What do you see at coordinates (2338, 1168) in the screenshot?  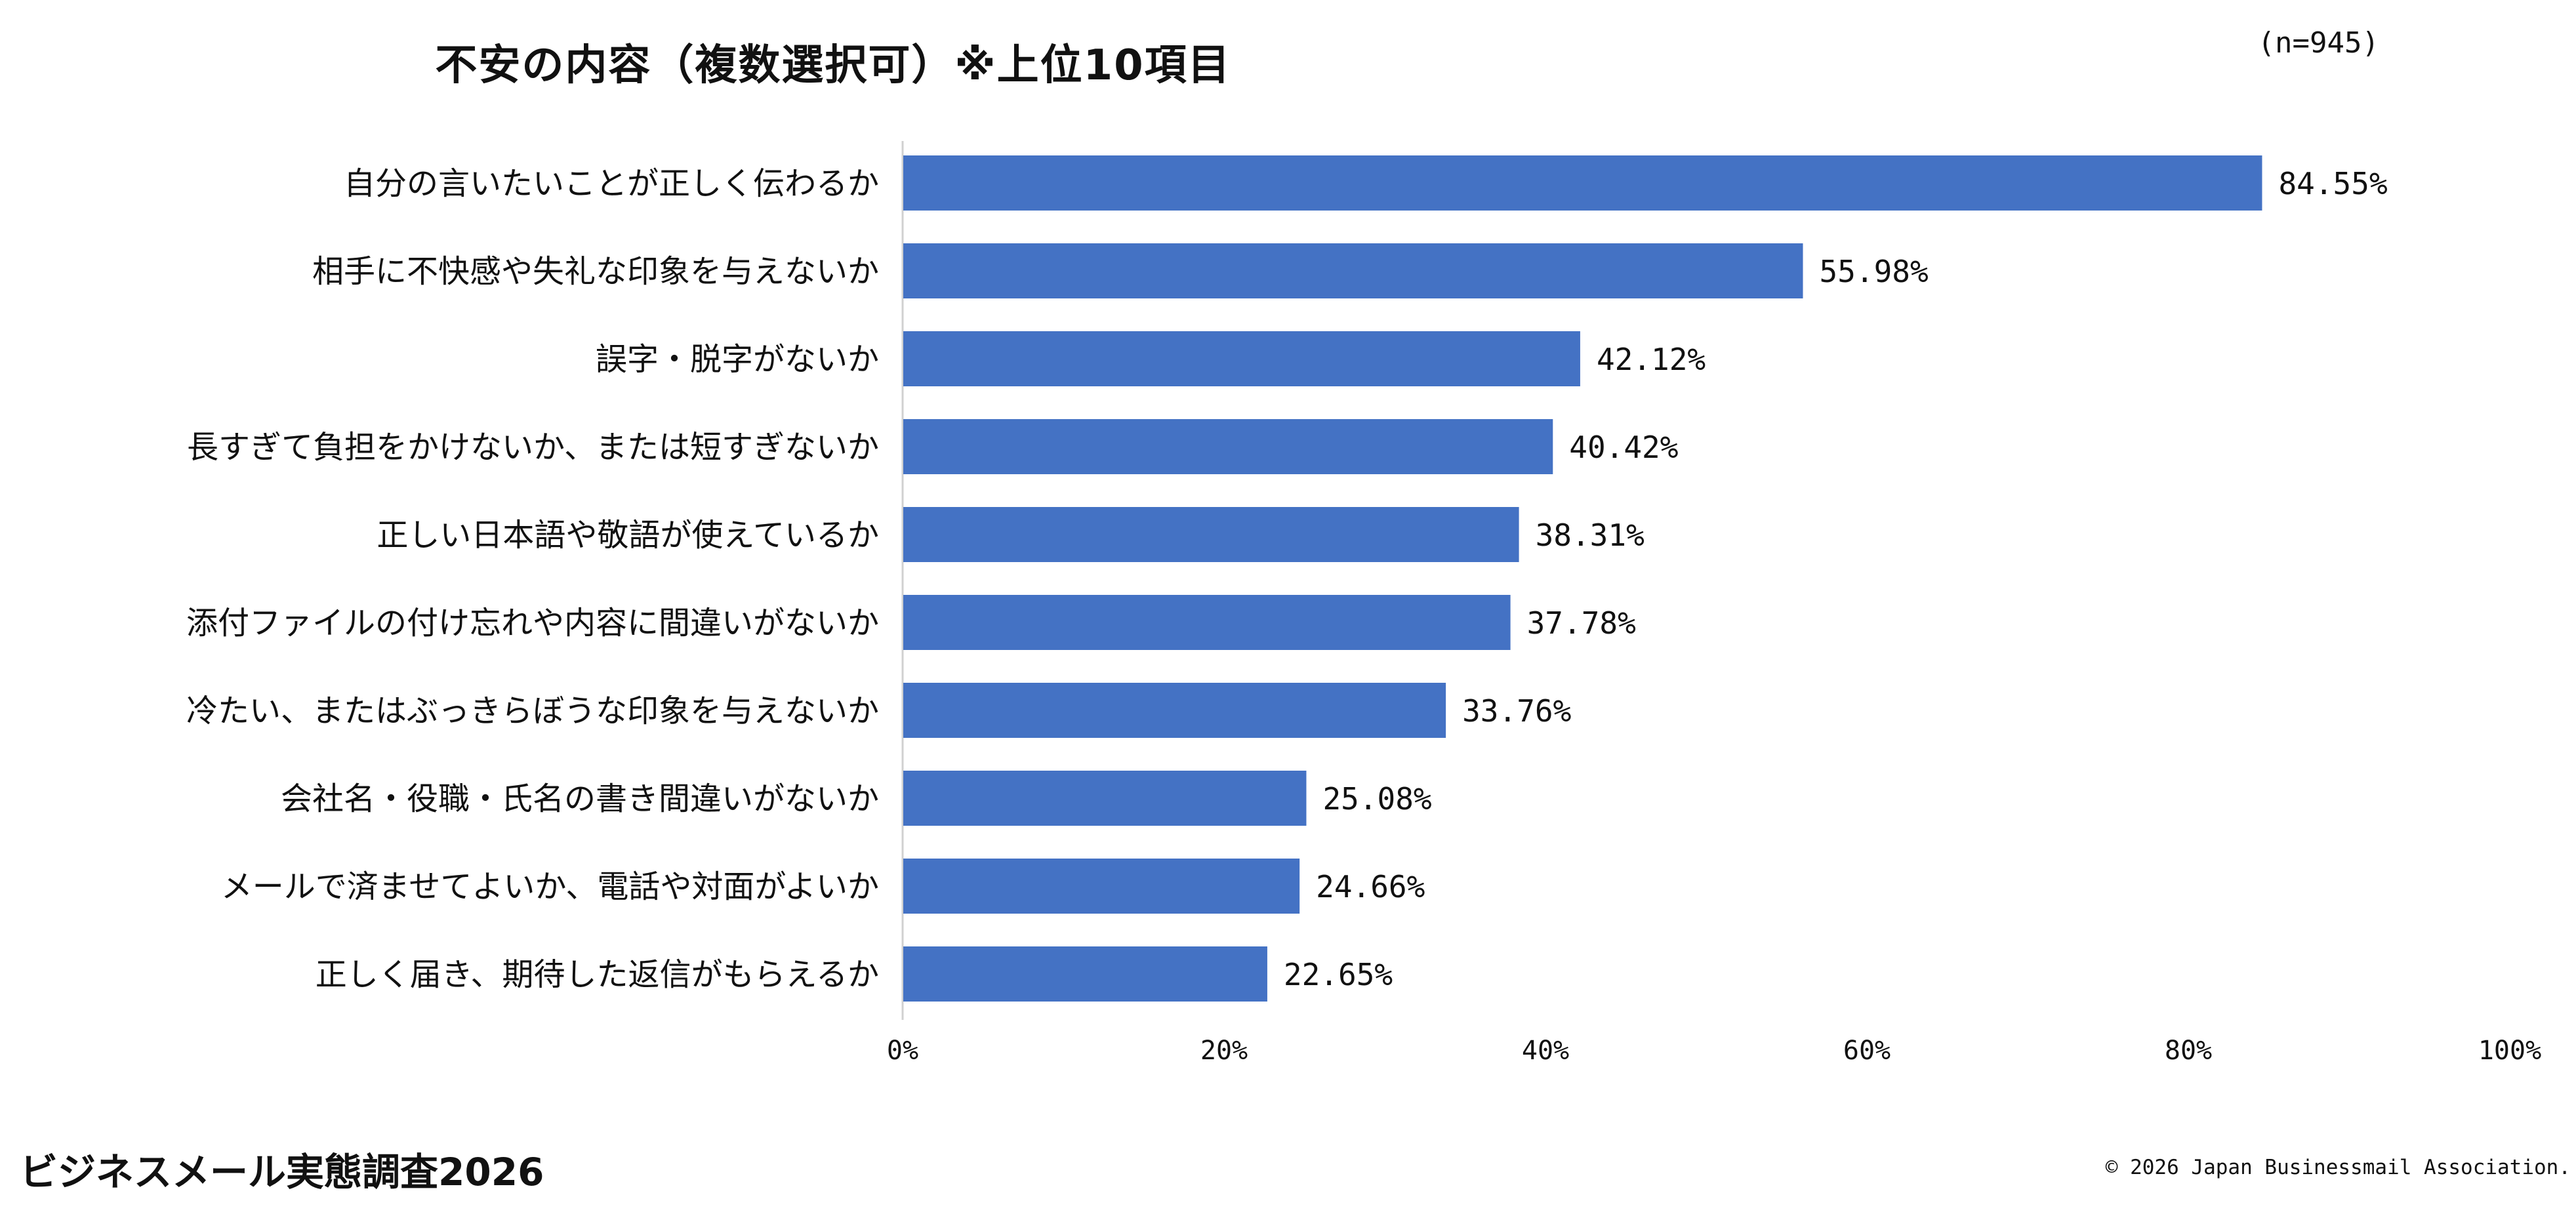 I see `copyright-notice: © 2026 Japan Businessmail Association.` at bounding box center [2338, 1168].